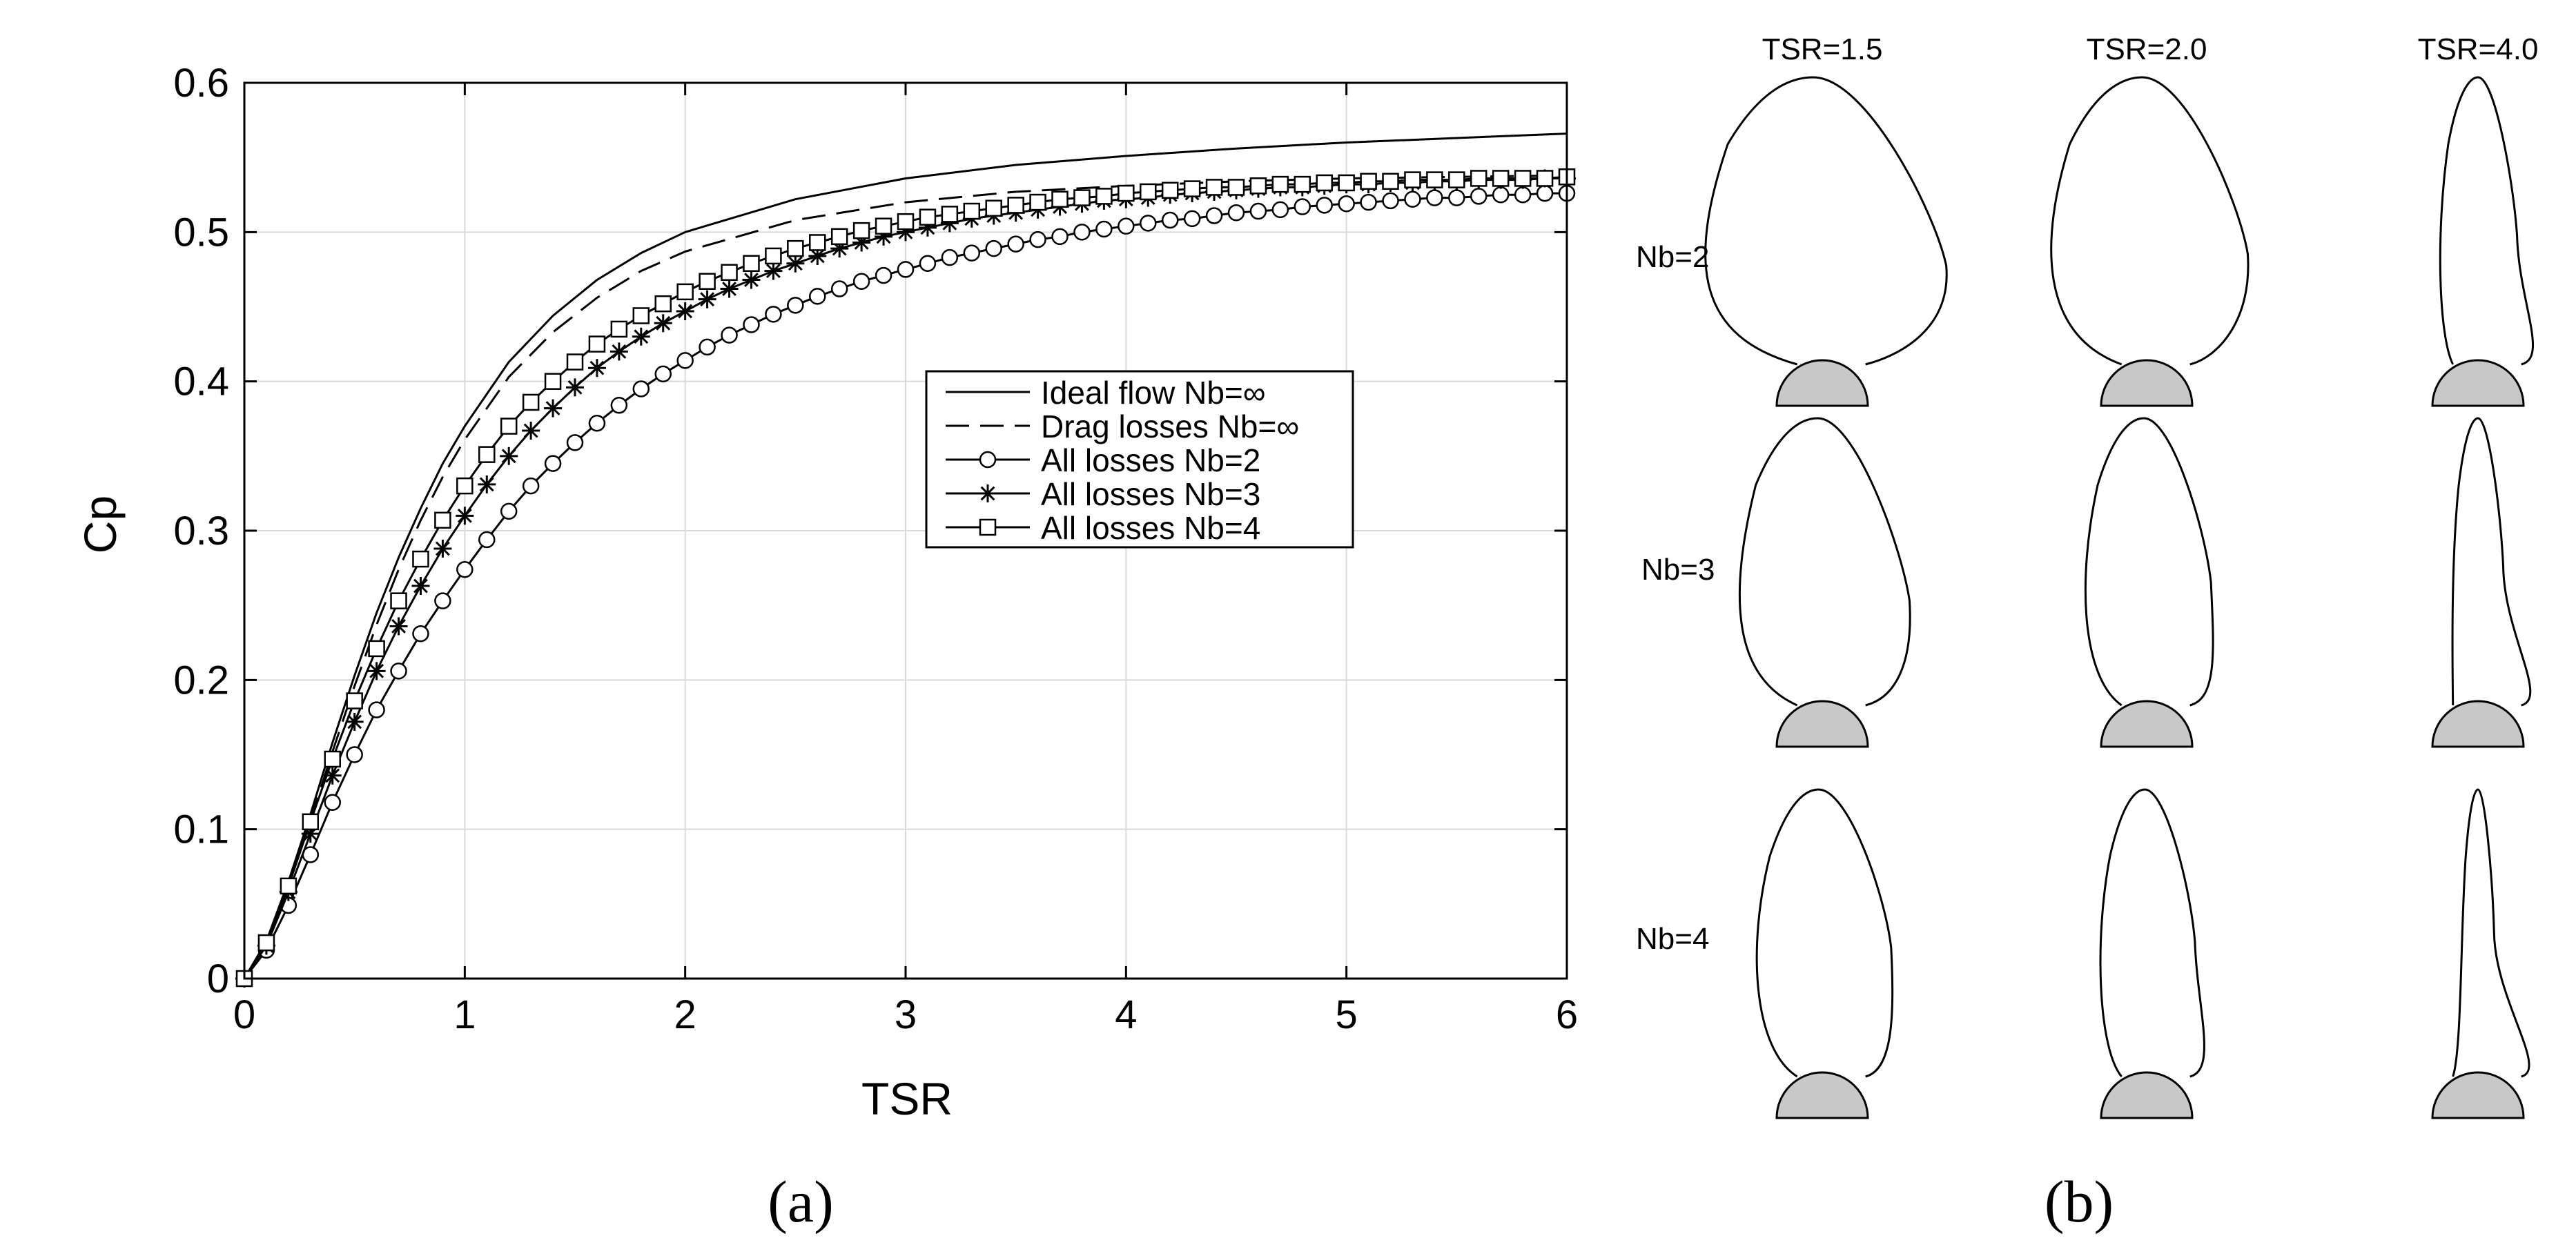 This screenshot has height=1256, width=2576. Describe the element at coordinates (1153, 393) in the screenshot. I see `legend-entry-ideal-flow-nb-inf-label: Ideal flow Nb=∞` at that location.